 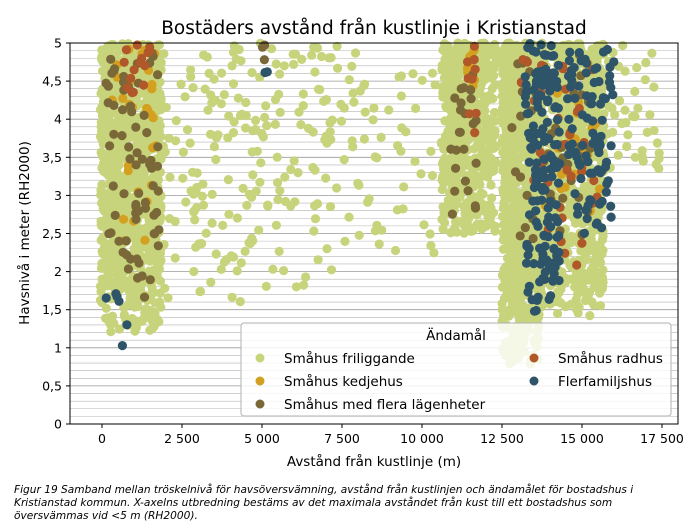 I want to click on y-tick-label: 0,5, so click(x=52, y=385).